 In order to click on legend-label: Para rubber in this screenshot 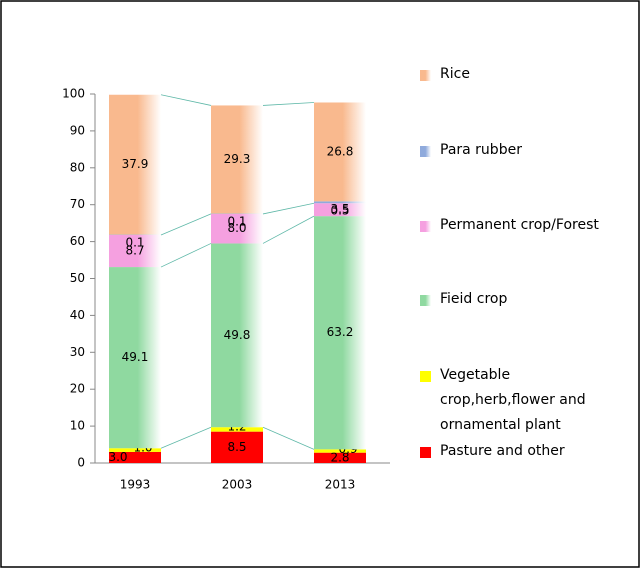, I will do `click(481, 150)`.